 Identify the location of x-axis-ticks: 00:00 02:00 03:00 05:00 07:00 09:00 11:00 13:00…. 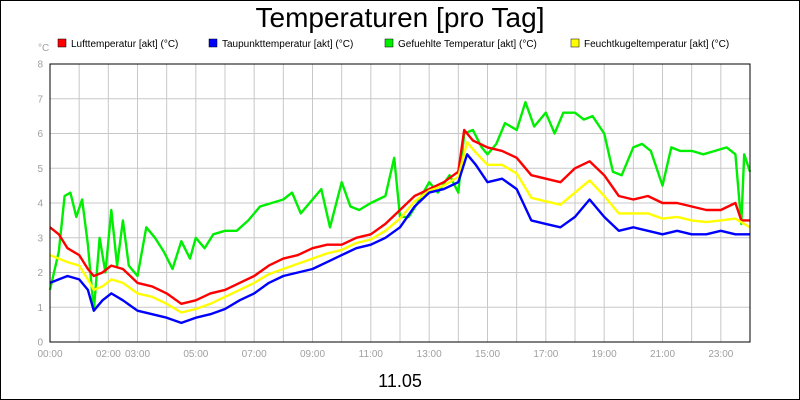
(385, 354).